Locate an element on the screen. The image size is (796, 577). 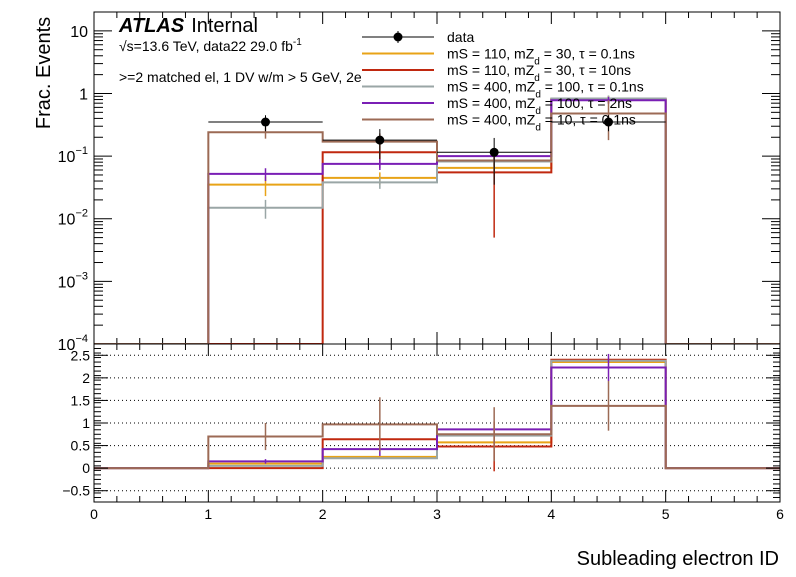
legend-data-label: data is located at coordinates (460, 37).